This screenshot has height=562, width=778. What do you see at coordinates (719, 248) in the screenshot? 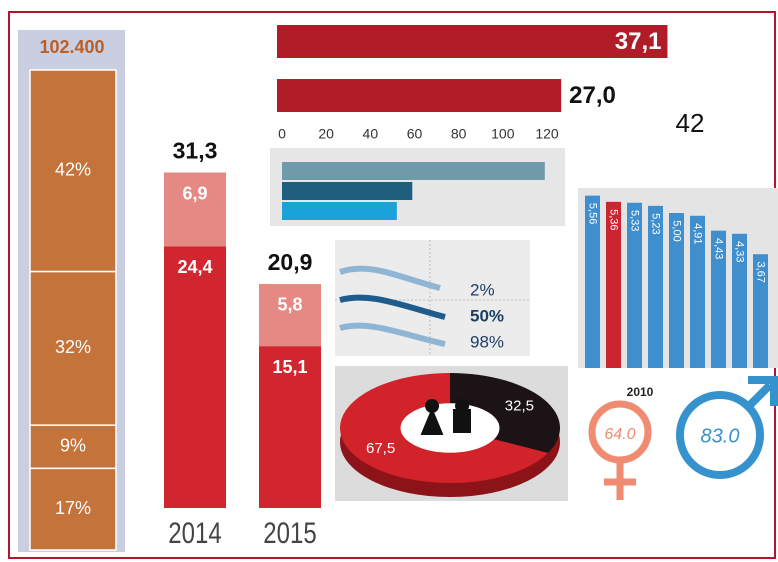
I see `value-label: 4,43` at bounding box center [719, 248].